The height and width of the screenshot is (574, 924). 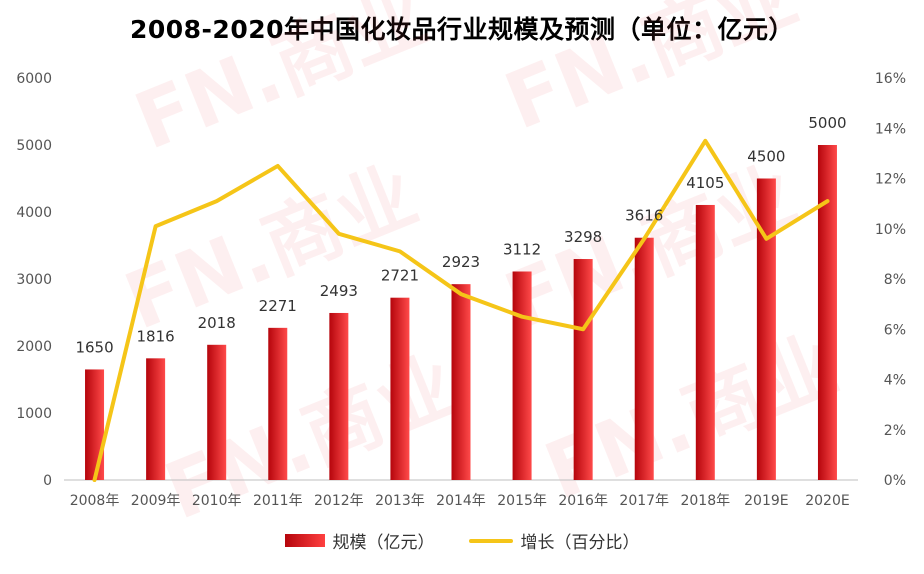 I want to click on y-left-tick-label: 1000, so click(x=34, y=414).